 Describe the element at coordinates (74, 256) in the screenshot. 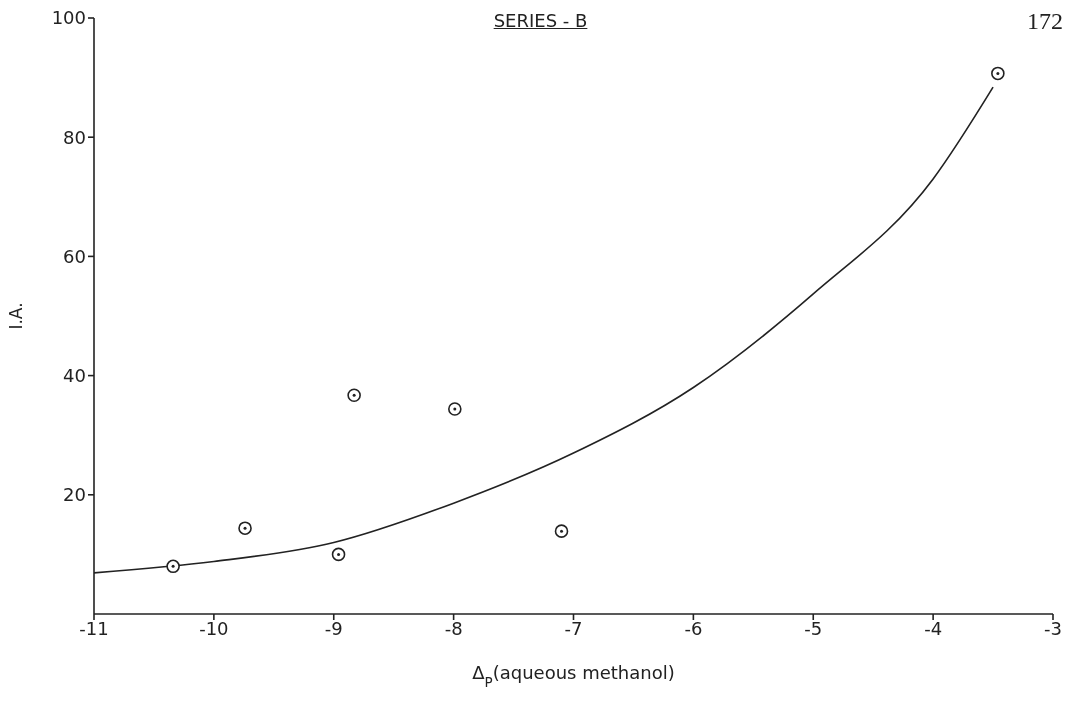

I see `y-tick-label: 60` at that location.